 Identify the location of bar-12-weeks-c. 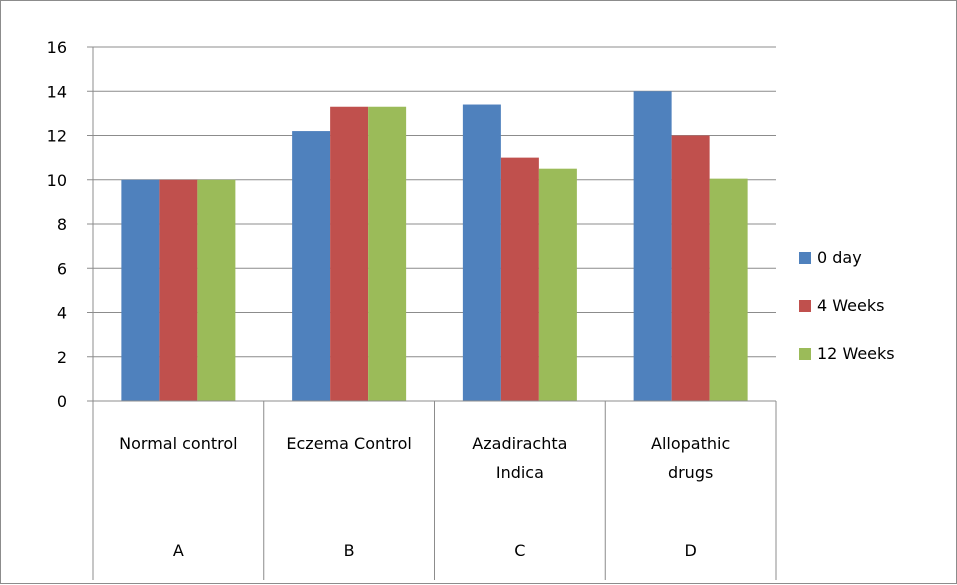
(557, 284).